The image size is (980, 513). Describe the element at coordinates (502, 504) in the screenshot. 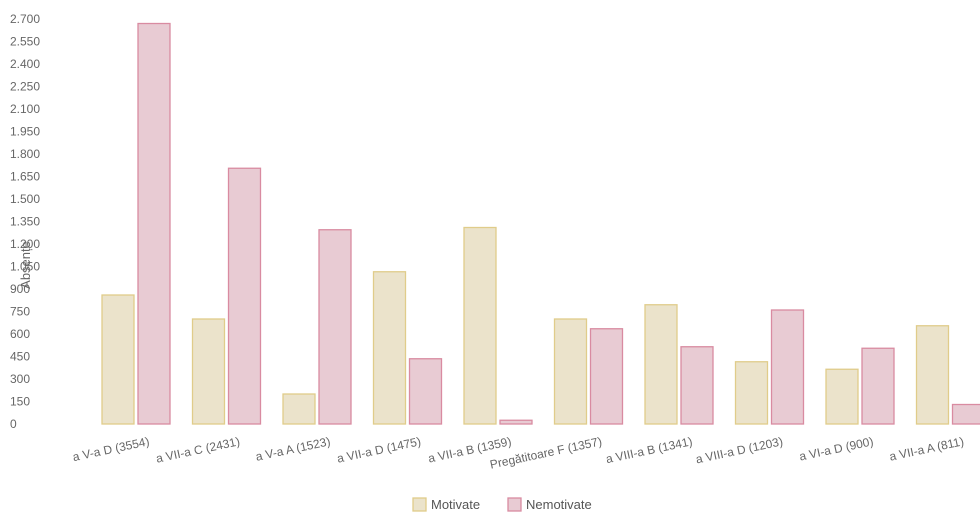

I see `legend: Motivate Nemotivate` at that location.